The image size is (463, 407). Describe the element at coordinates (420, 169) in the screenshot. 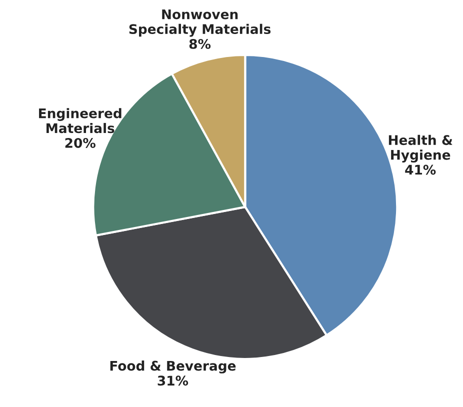

I see `data-label: 41%` at that location.